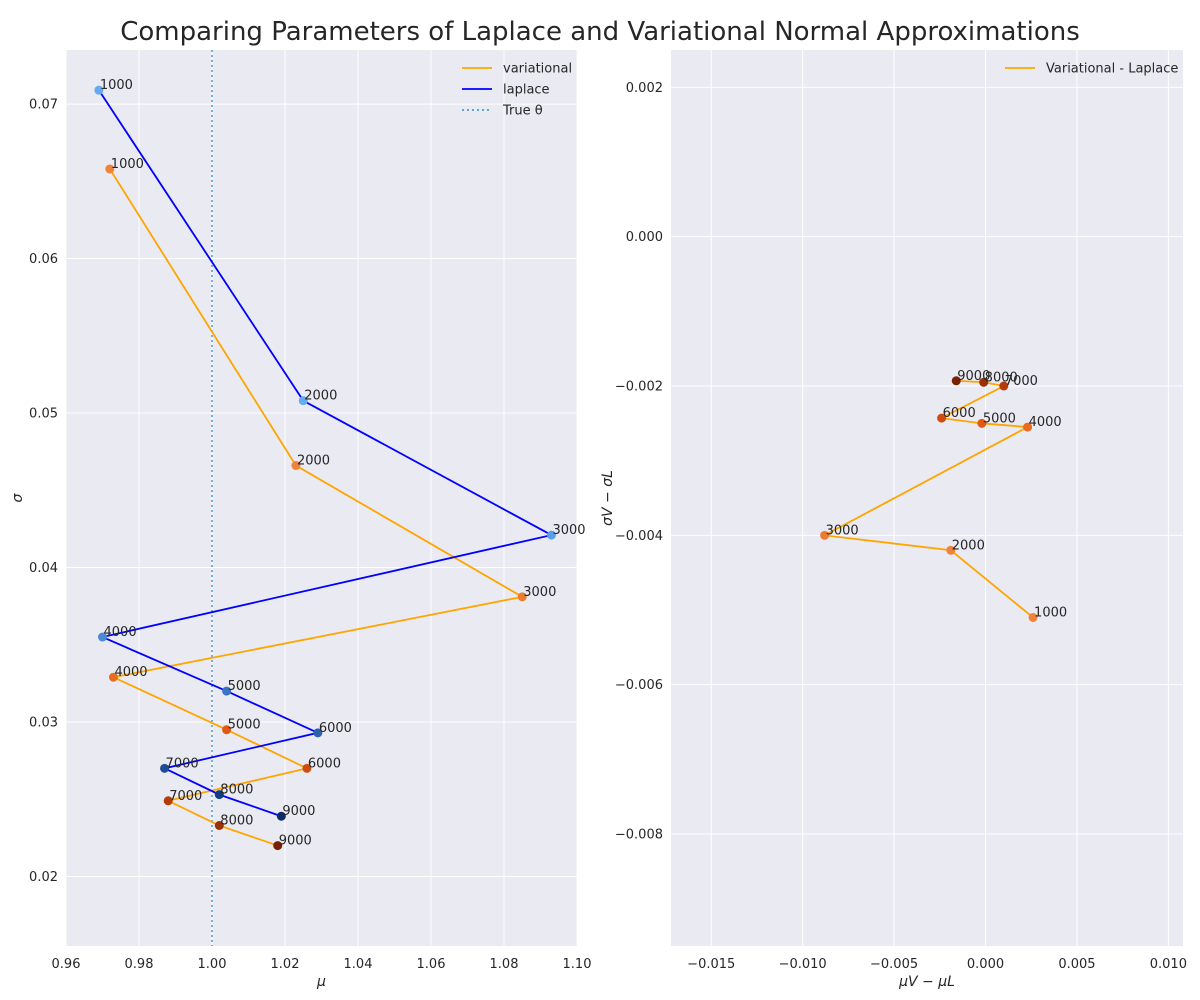 The image size is (1200, 1000). I want to click on x-tick-label: −0.005, so click(894, 964).